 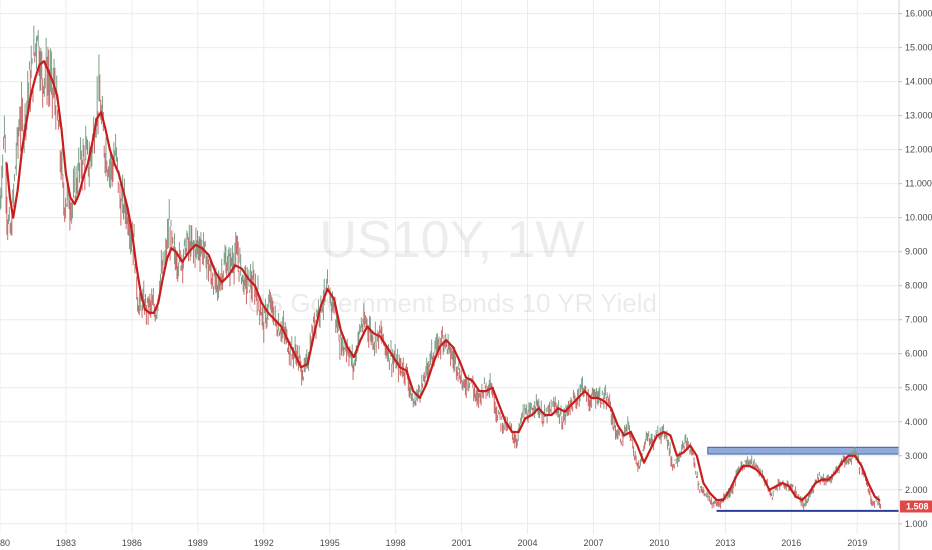 I want to click on last-price-label: 1.508, so click(x=916, y=506).